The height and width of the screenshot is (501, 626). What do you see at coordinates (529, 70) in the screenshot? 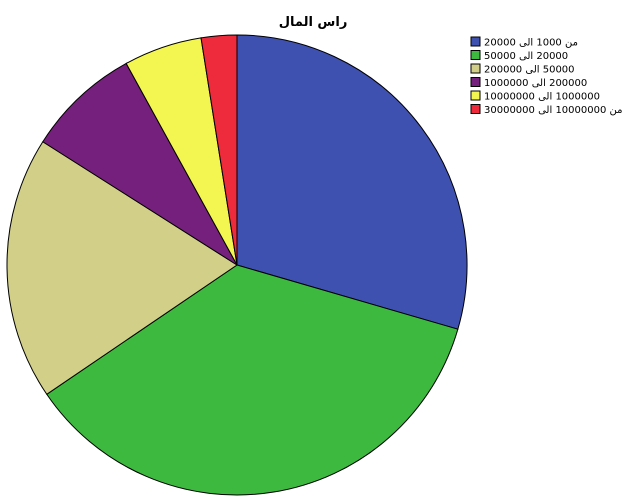
I see `legend-label-3: 50000 الى 200000` at bounding box center [529, 70].